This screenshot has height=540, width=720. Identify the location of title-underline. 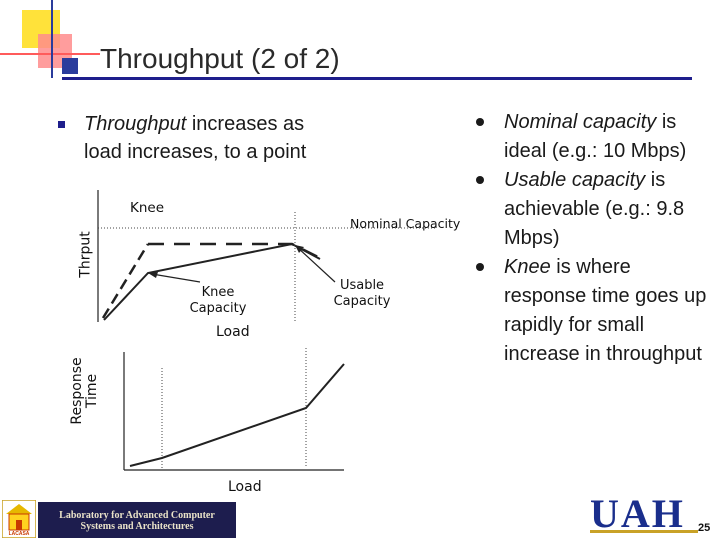
(377, 78).